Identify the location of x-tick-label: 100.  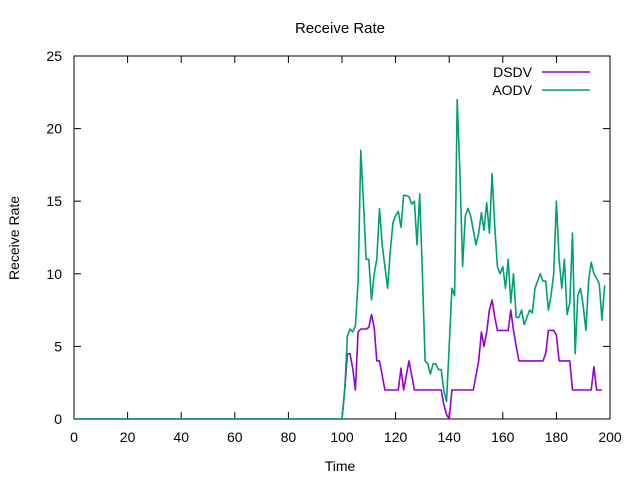
(342, 437).